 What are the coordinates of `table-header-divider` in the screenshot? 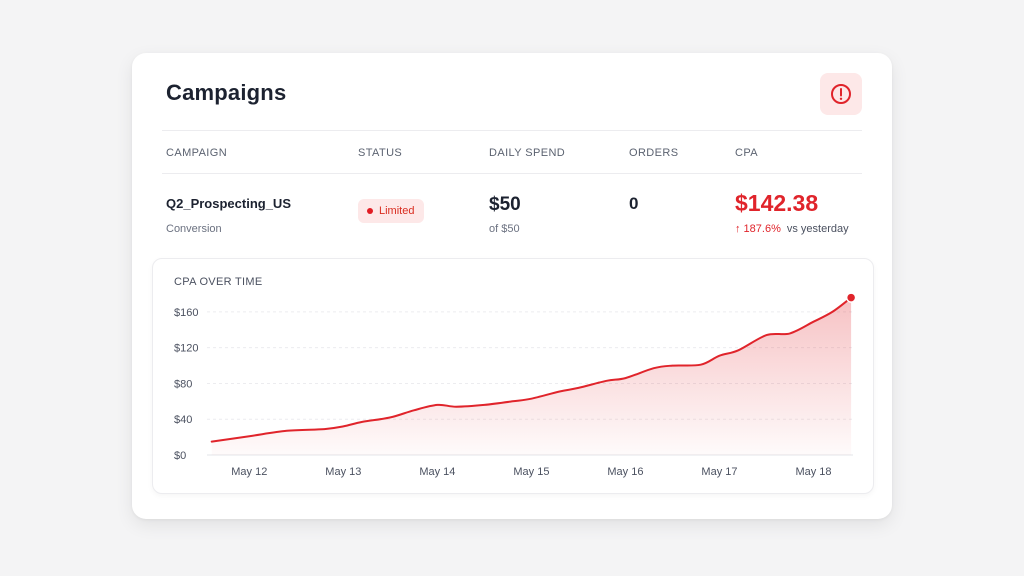 It's located at (512, 173).